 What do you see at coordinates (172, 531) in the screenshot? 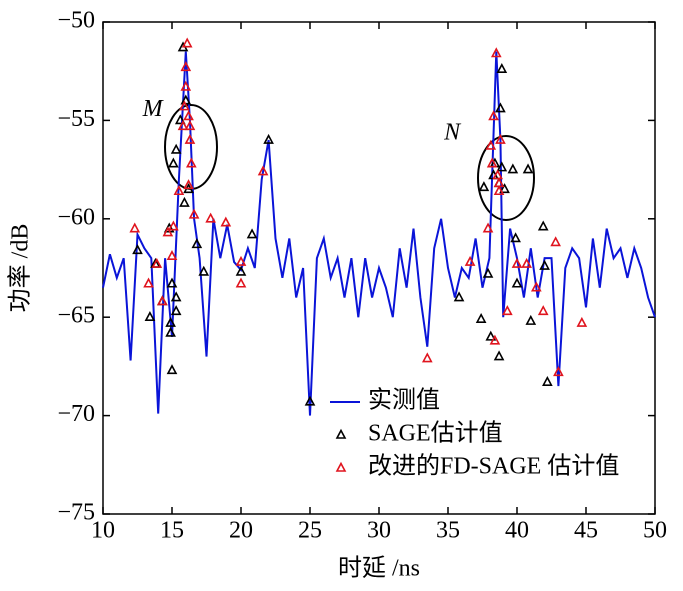
I see `x-tick-label: 15` at bounding box center [172, 531].